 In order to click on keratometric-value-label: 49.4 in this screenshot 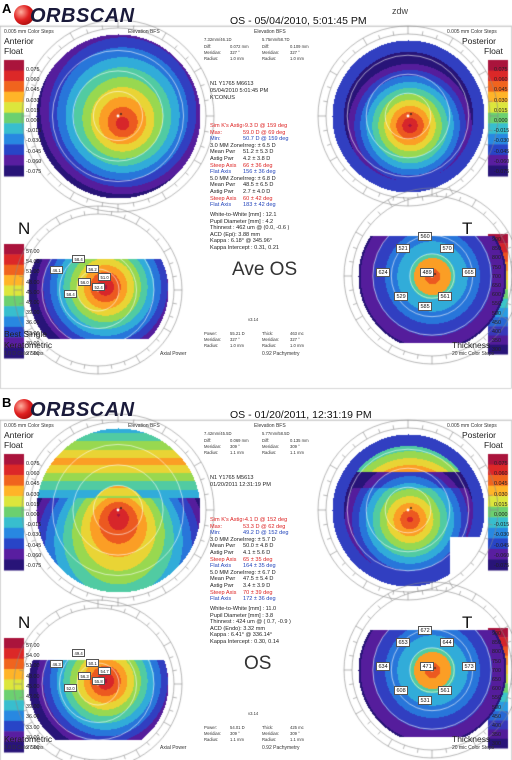, I will do `click(79, 653)`.